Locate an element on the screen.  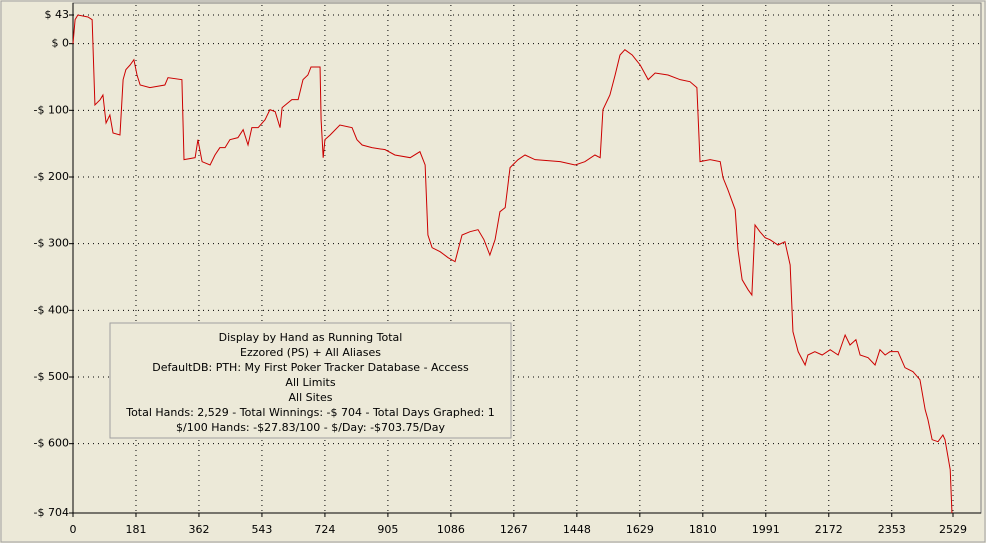
x-tick-label: 543 is located at coordinates (261, 529).